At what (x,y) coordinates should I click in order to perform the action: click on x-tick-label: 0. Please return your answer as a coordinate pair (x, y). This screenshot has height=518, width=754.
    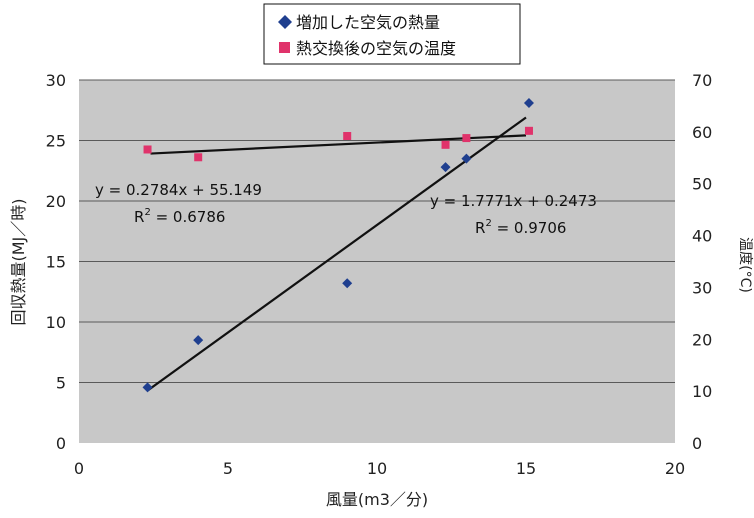
    Looking at the image, I should click on (79, 468).